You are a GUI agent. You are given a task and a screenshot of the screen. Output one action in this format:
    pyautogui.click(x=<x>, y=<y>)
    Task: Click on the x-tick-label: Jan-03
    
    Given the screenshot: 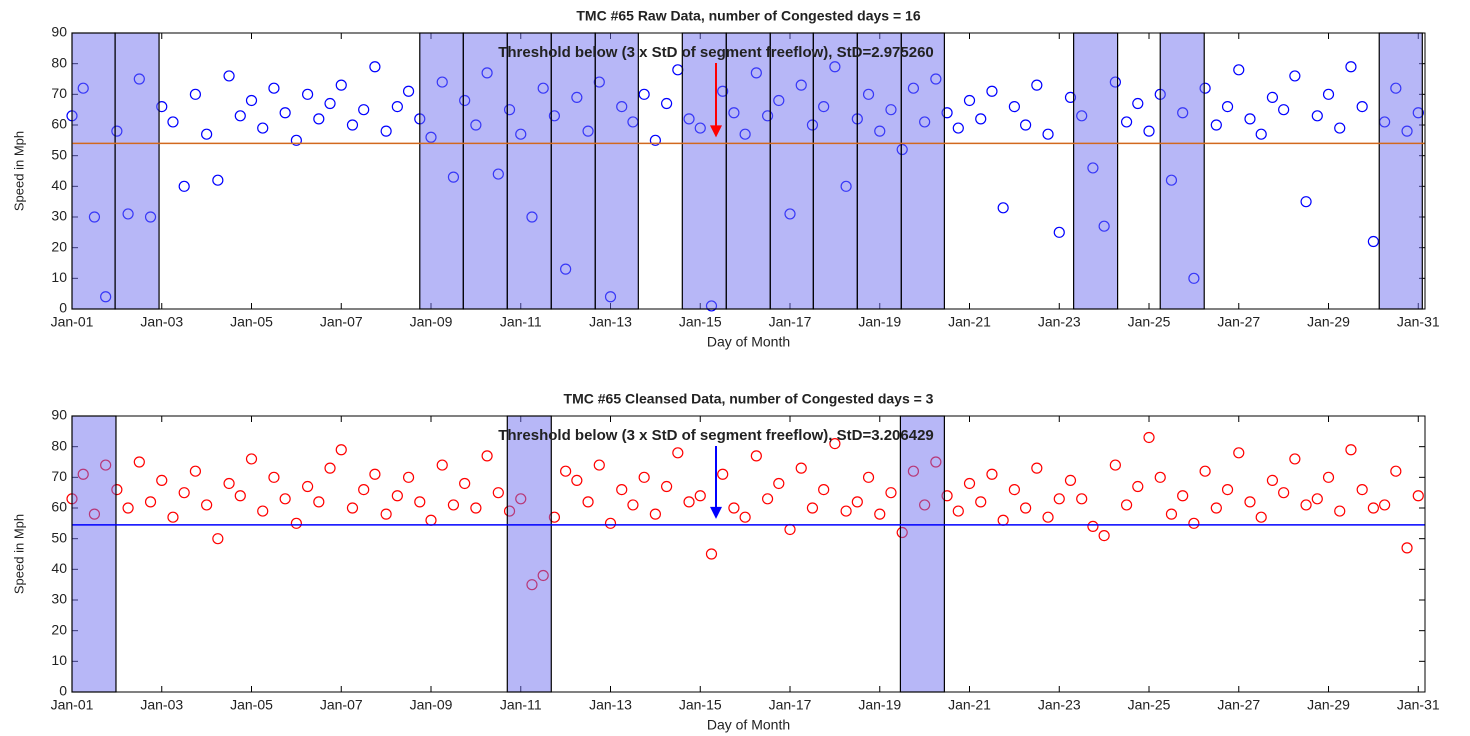 What is the action you would take?
    pyautogui.click(x=161, y=705)
    